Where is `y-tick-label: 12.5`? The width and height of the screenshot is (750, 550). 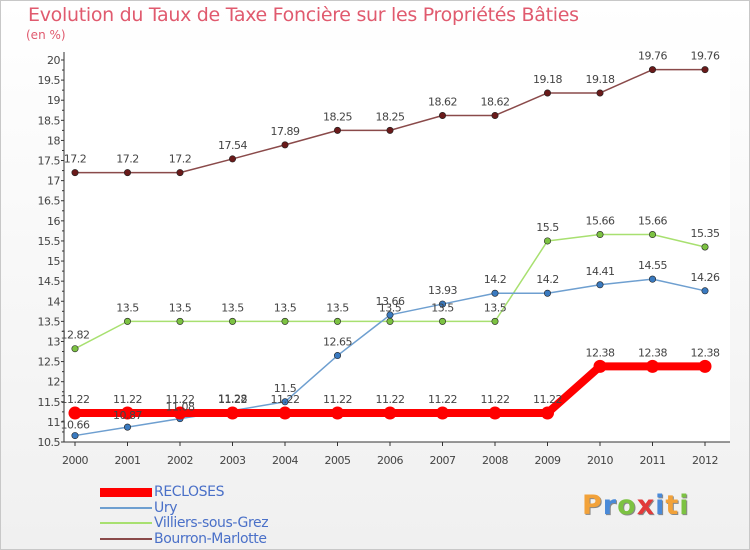
y-tick-label: 12.5 is located at coordinates (49, 362).